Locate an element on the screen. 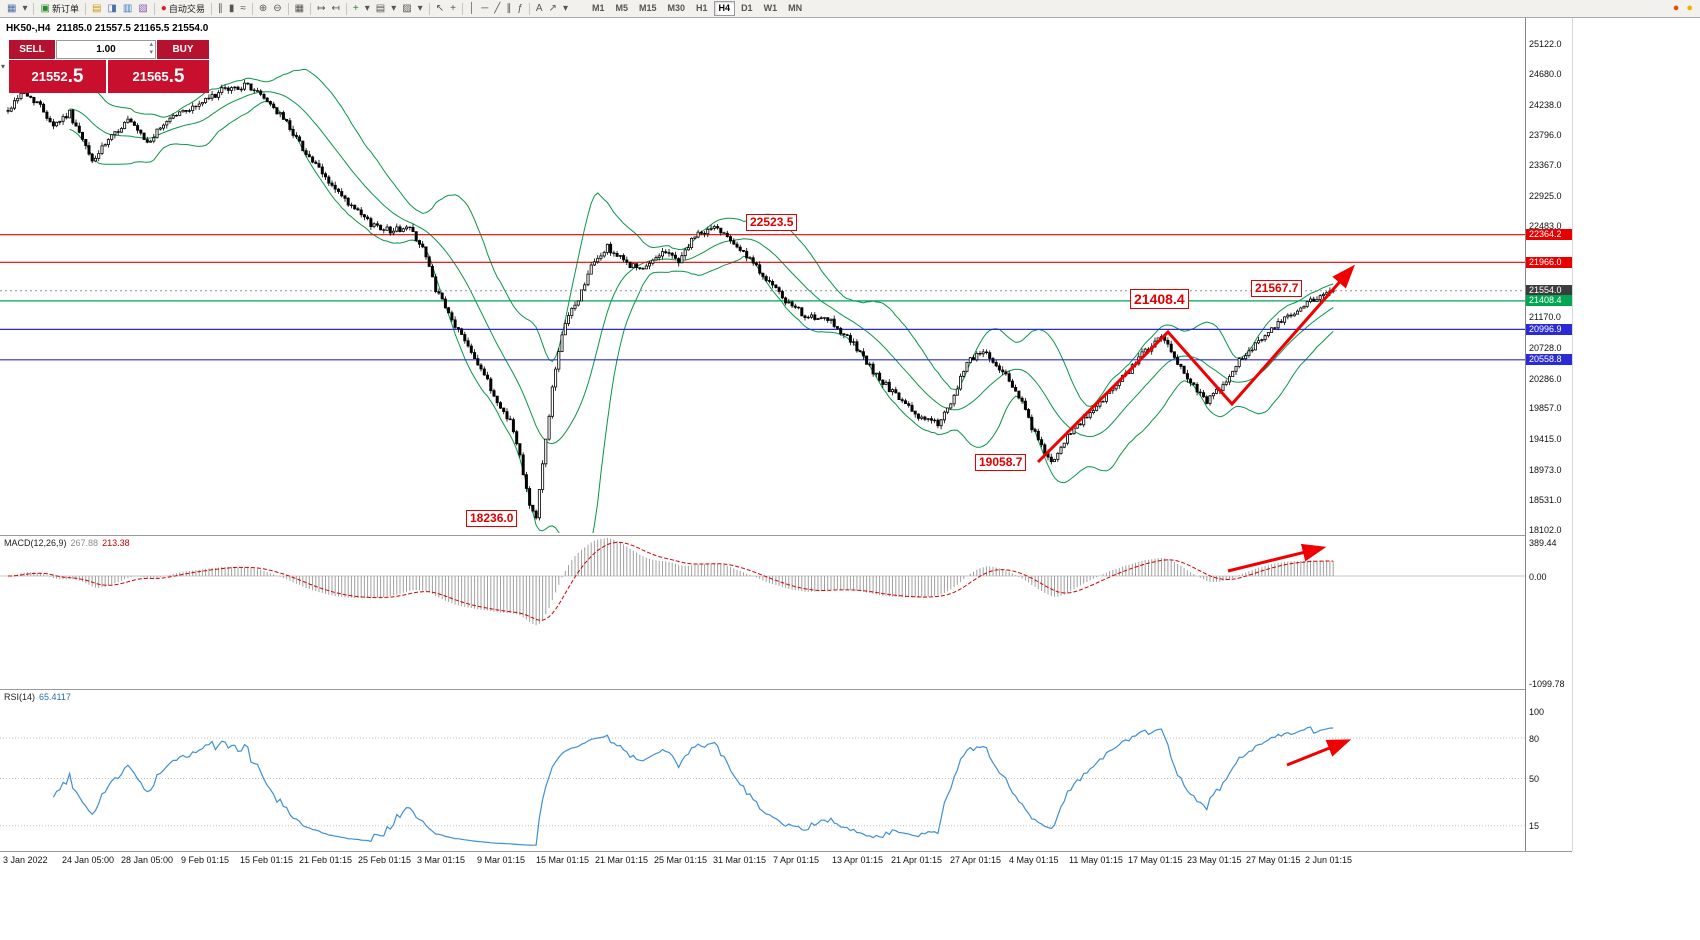 This screenshot has width=1700, height=940. arrow-objects-button: ↗ is located at coordinates (553, 8).